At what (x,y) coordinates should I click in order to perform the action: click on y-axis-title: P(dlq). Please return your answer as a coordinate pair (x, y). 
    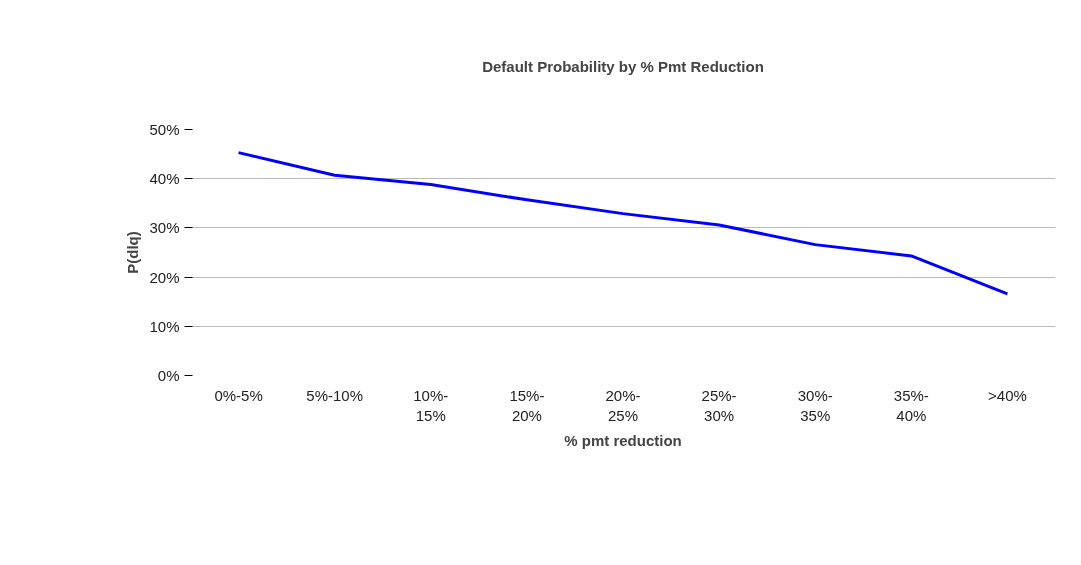
    Looking at the image, I should click on (133, 252).